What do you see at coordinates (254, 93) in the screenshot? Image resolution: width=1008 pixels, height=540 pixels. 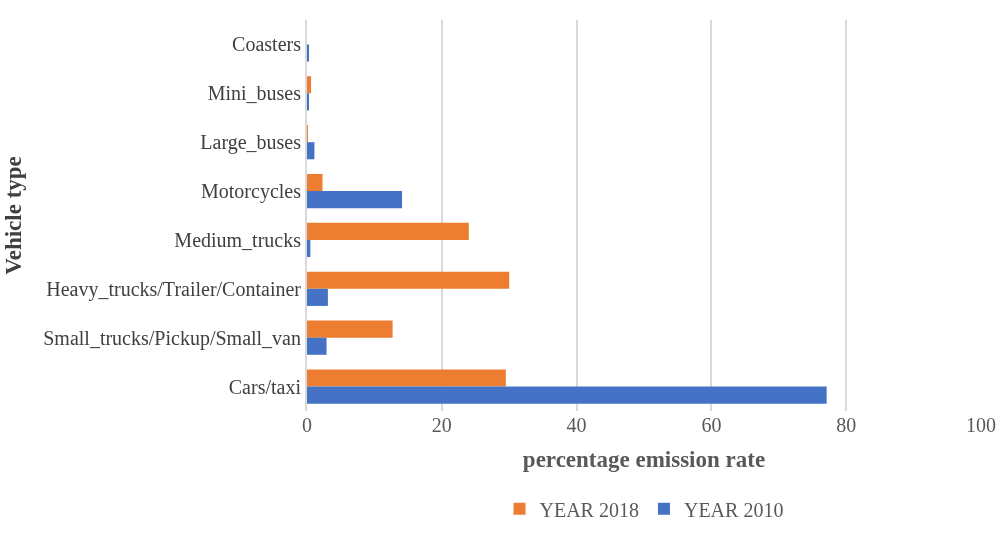 I see `y-tick-label: Mini_buses` at bounding box center [254, 93].